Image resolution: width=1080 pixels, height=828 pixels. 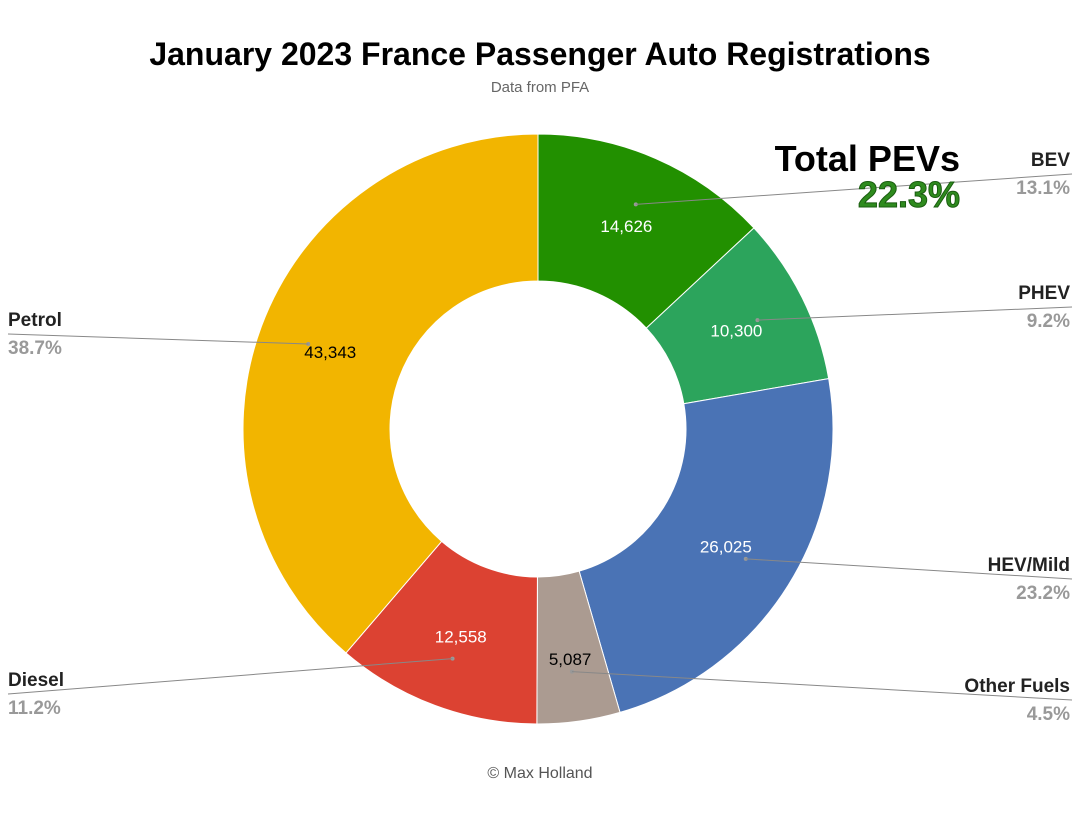 What do you see at coordinates (35, 320) in the screenshot?
I see `slice-name-petrol: Petrol` at bounding box center [35, 320].